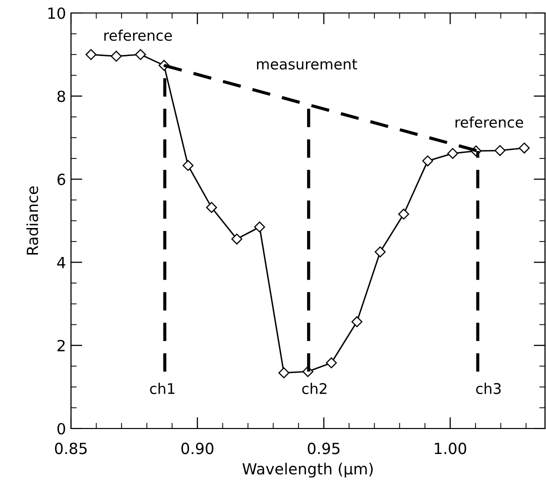 Image resolution: width=546 pixels, height=489 pixels. I want to click on y-tick-label: 8, so click(61, 96).